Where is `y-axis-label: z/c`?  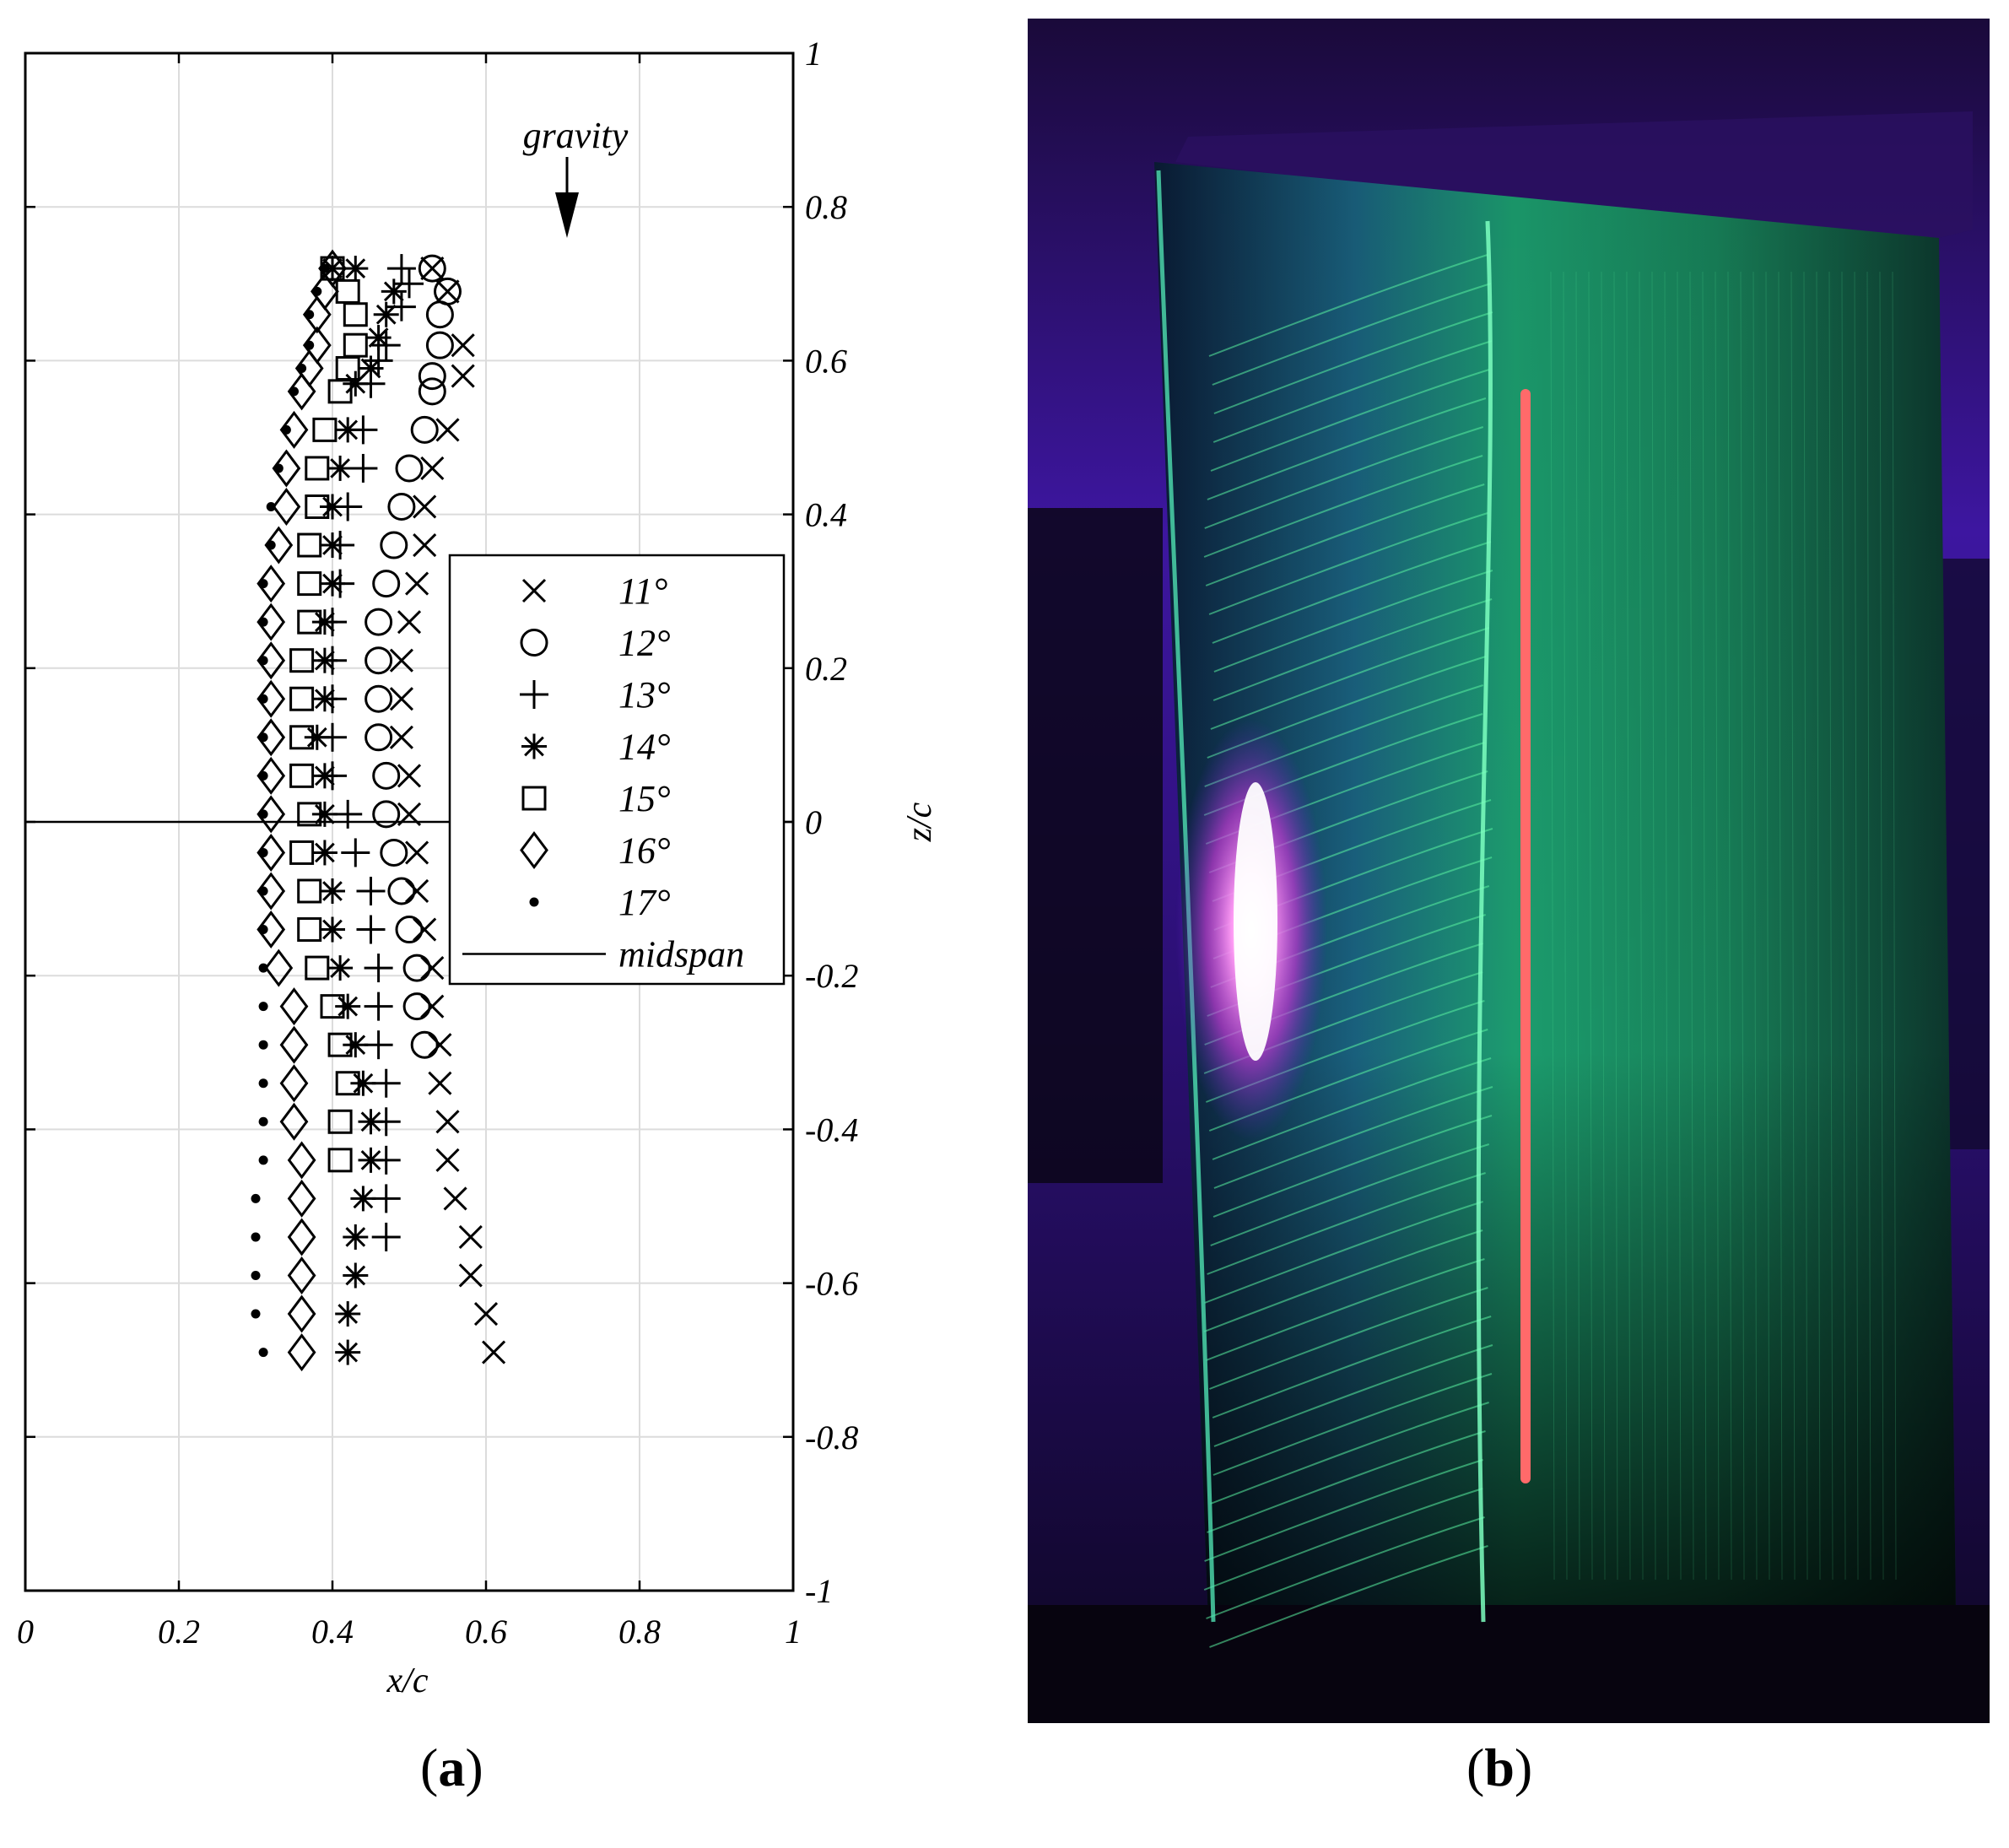 y-axis-label: z/c is located at coordinates (920, 822).